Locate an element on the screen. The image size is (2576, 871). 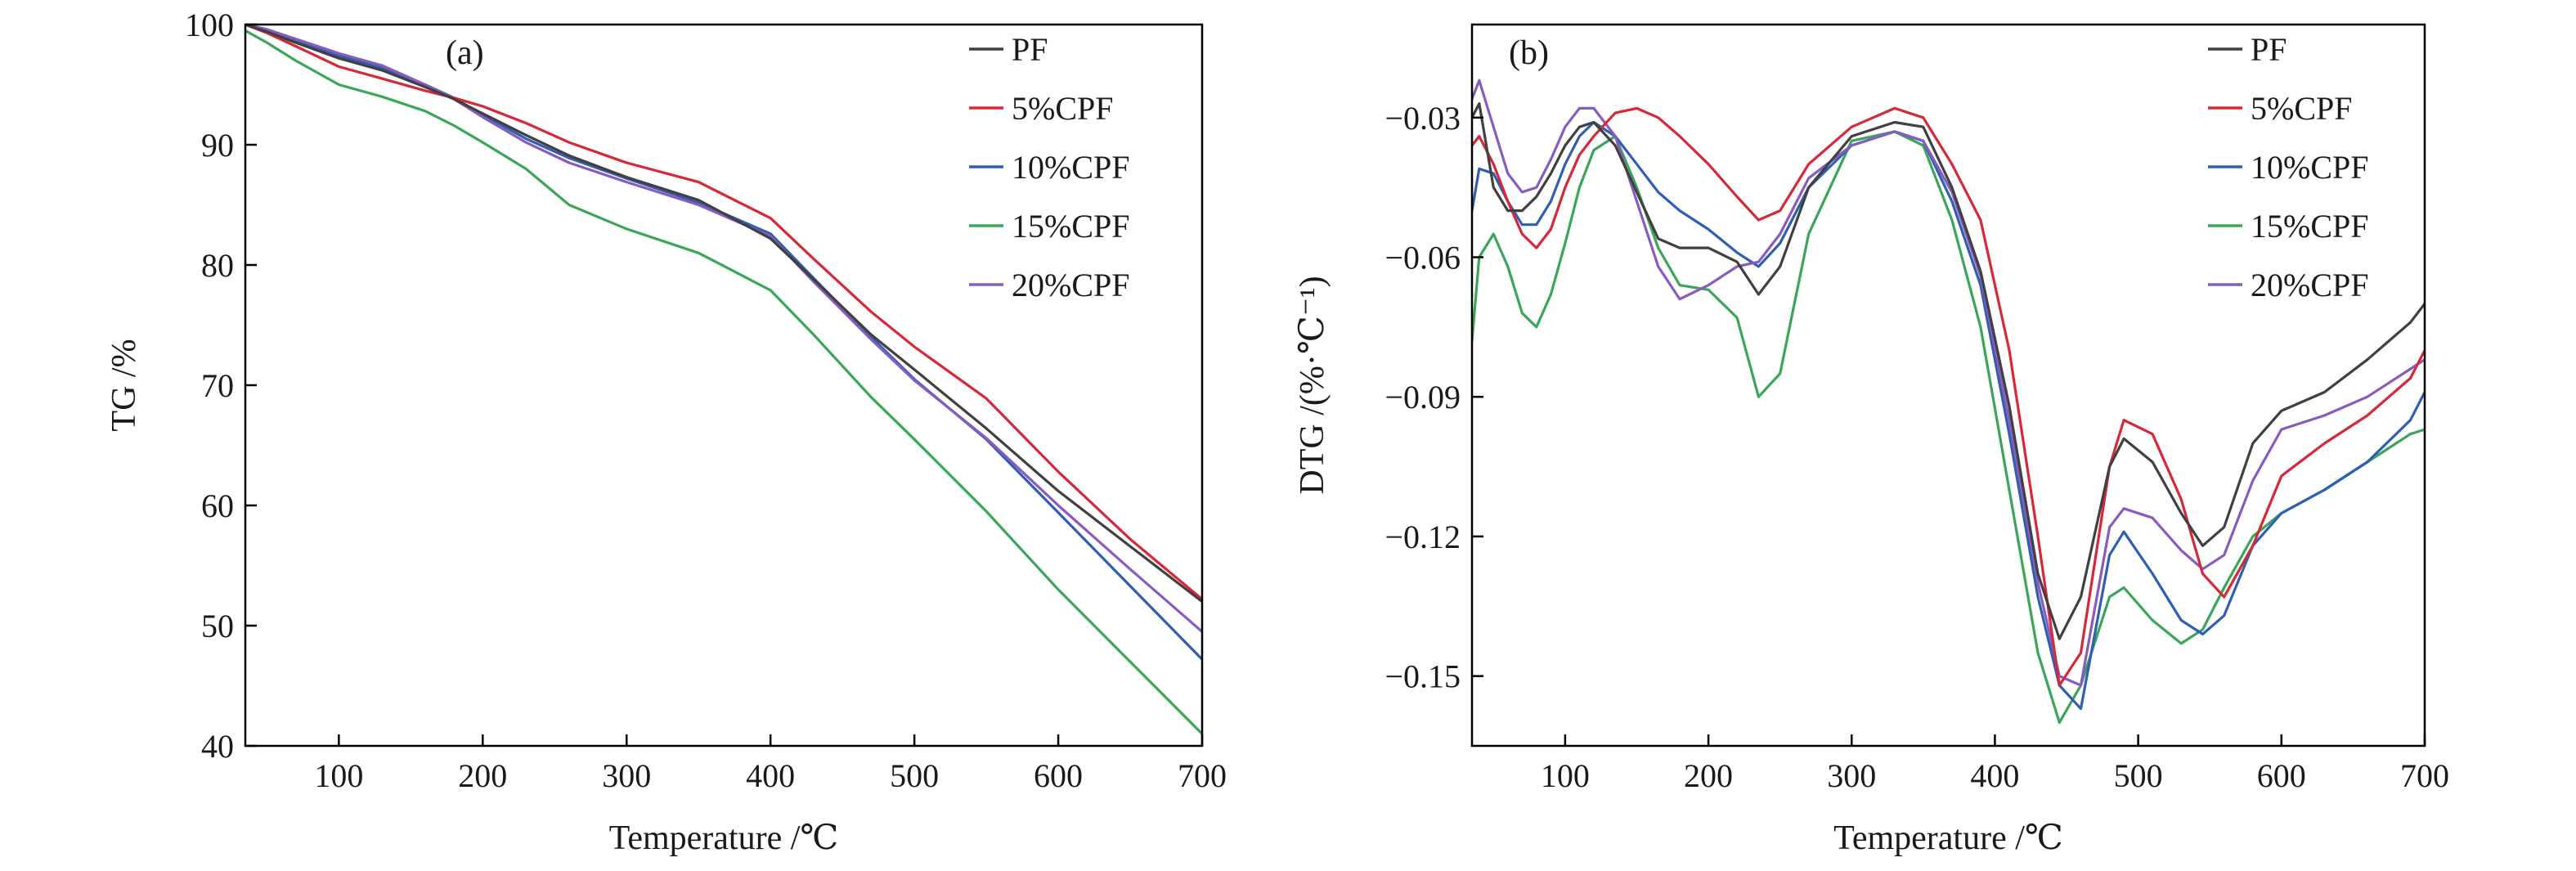
dtg-x-tick-label: 600 is located at coordinates (2282, 775).